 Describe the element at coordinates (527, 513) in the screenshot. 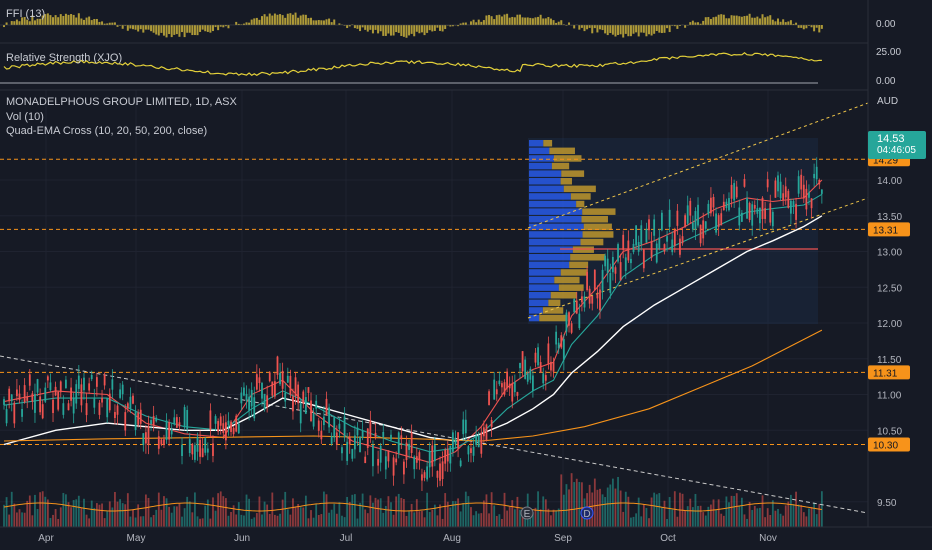

I see `event-marker-e: E` at that location.